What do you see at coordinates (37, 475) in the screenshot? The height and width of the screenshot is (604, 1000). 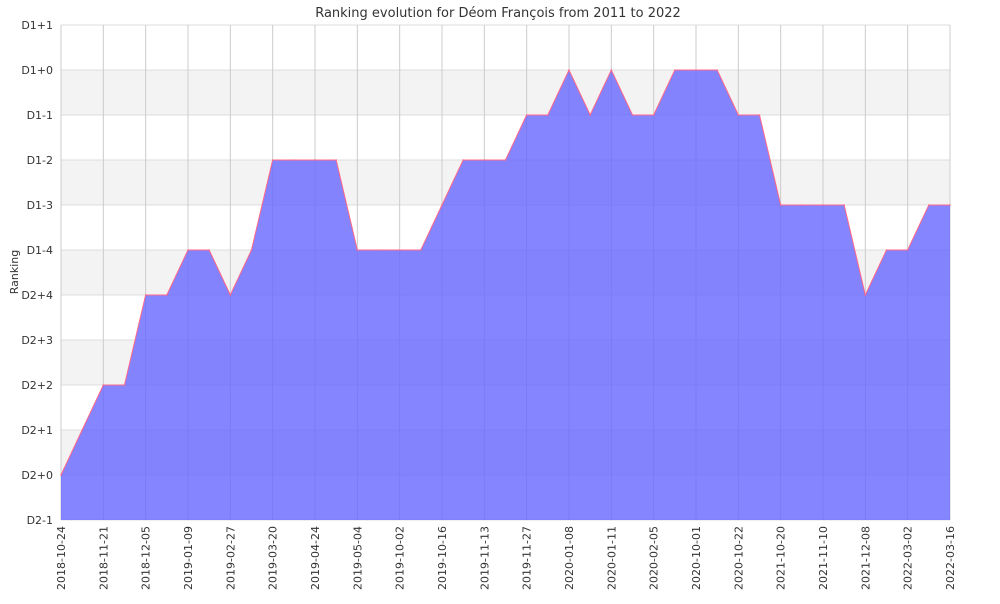 I see `y-tick-label: D2+0` at bounding box center [37, 475].